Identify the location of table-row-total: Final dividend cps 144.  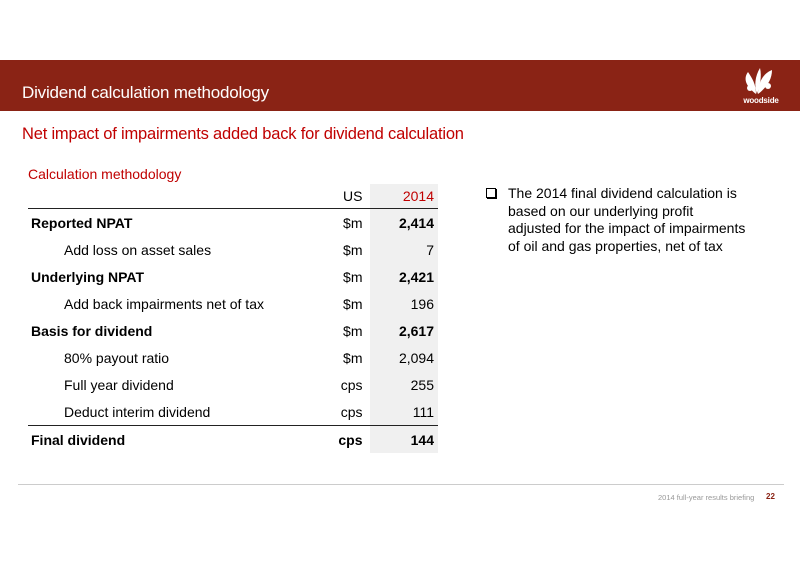
(233, 439).